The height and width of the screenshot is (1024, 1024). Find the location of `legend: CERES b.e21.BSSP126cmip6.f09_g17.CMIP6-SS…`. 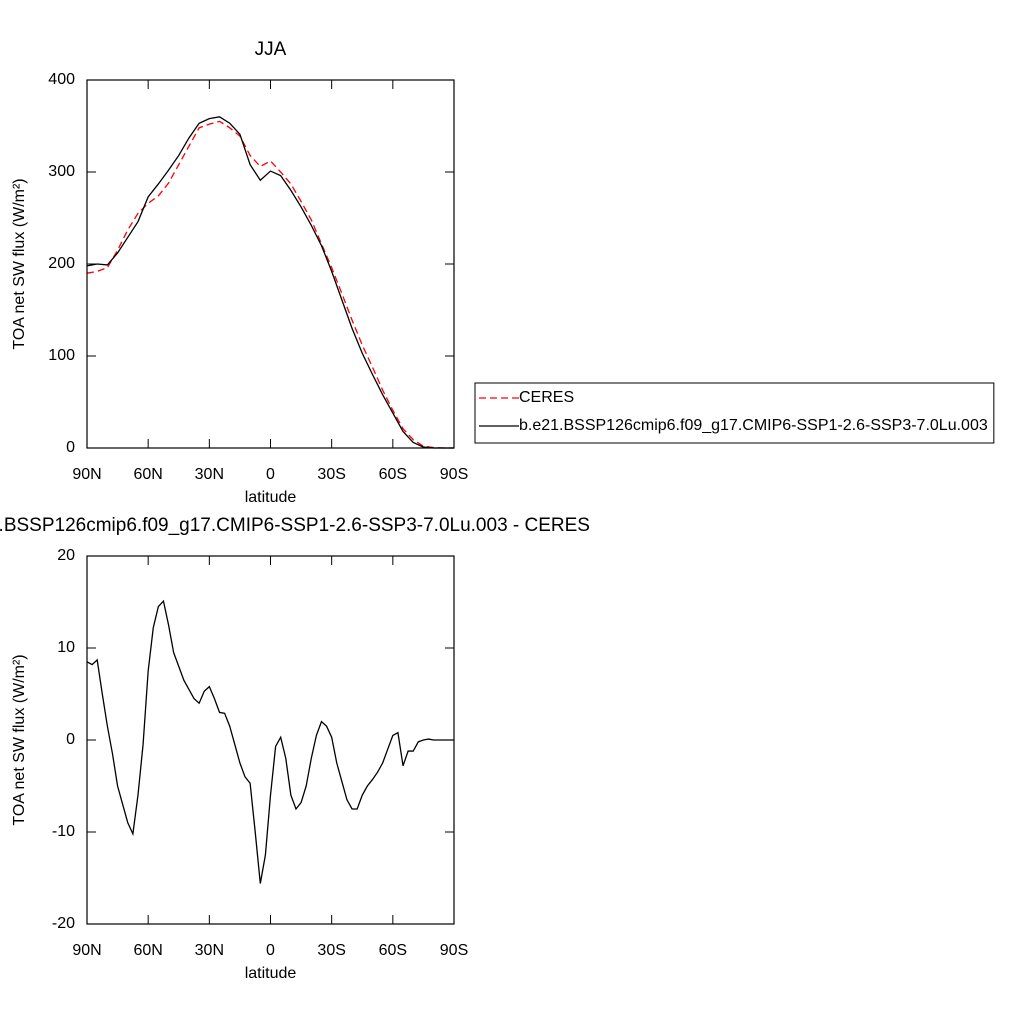

legend: CERES b.e21.BSSP126cmip6.f09_g17.CMIP6-SS… is located at coordinates (734, 413).